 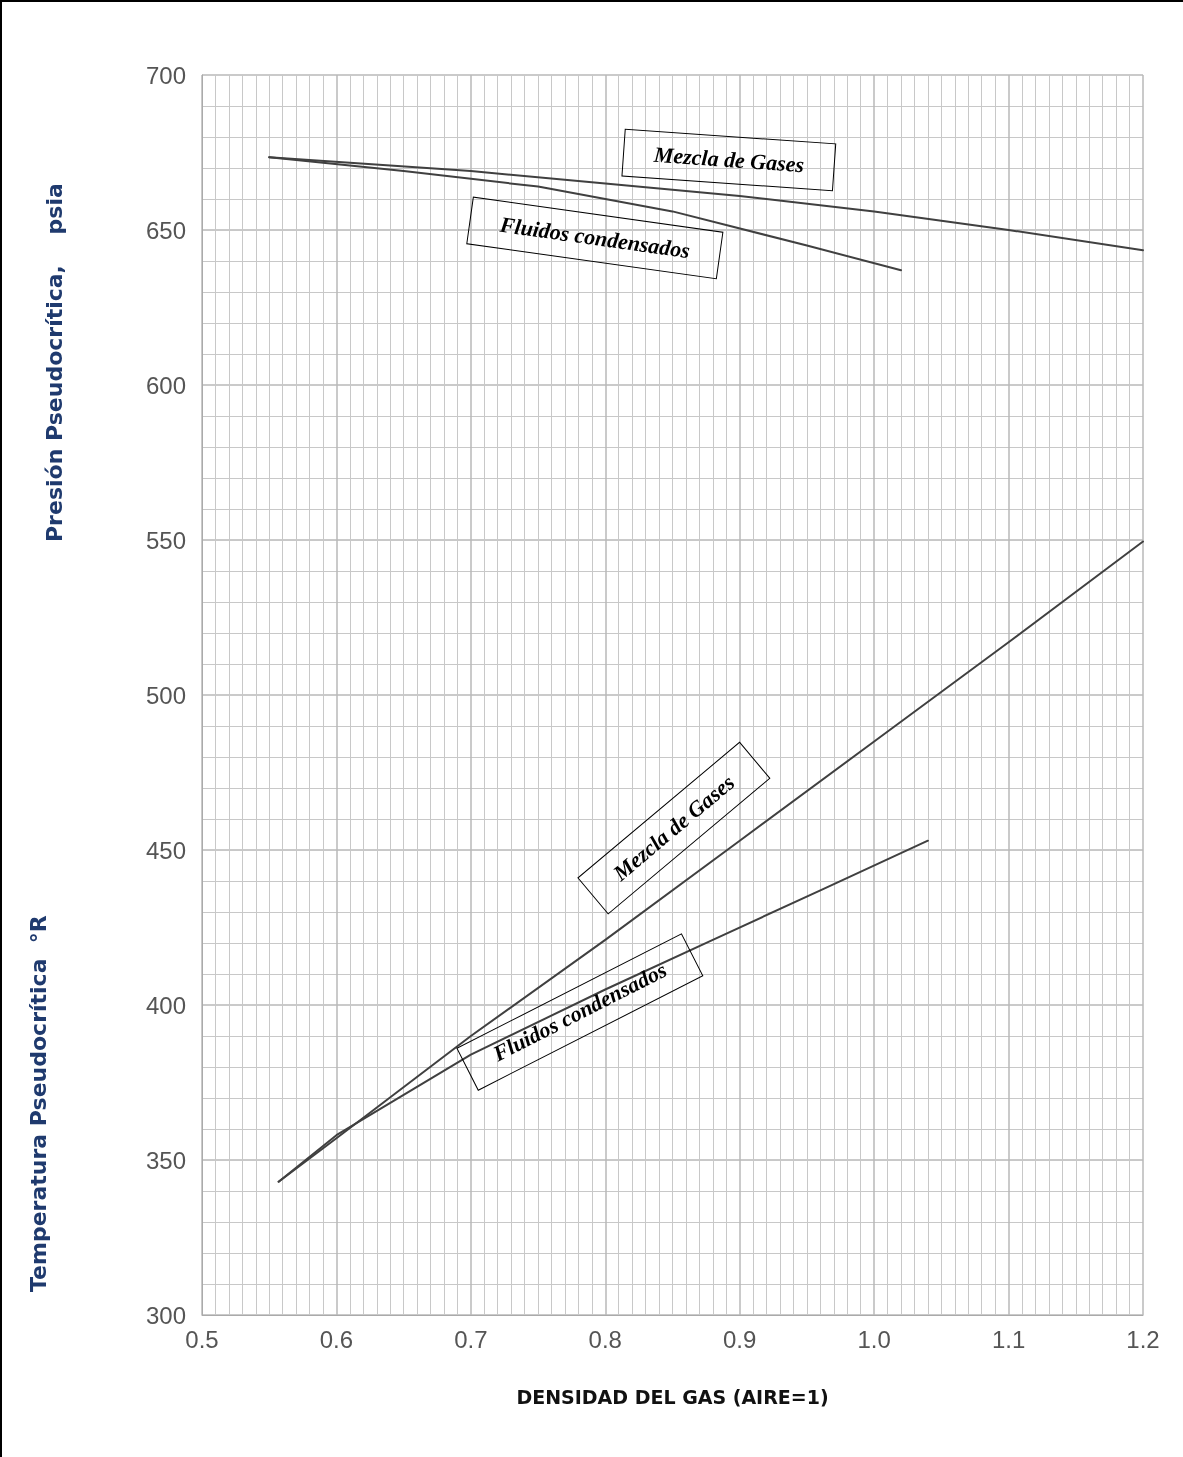 I want to click on x-tick-label: 0.9, so click(x=740, y=1339).